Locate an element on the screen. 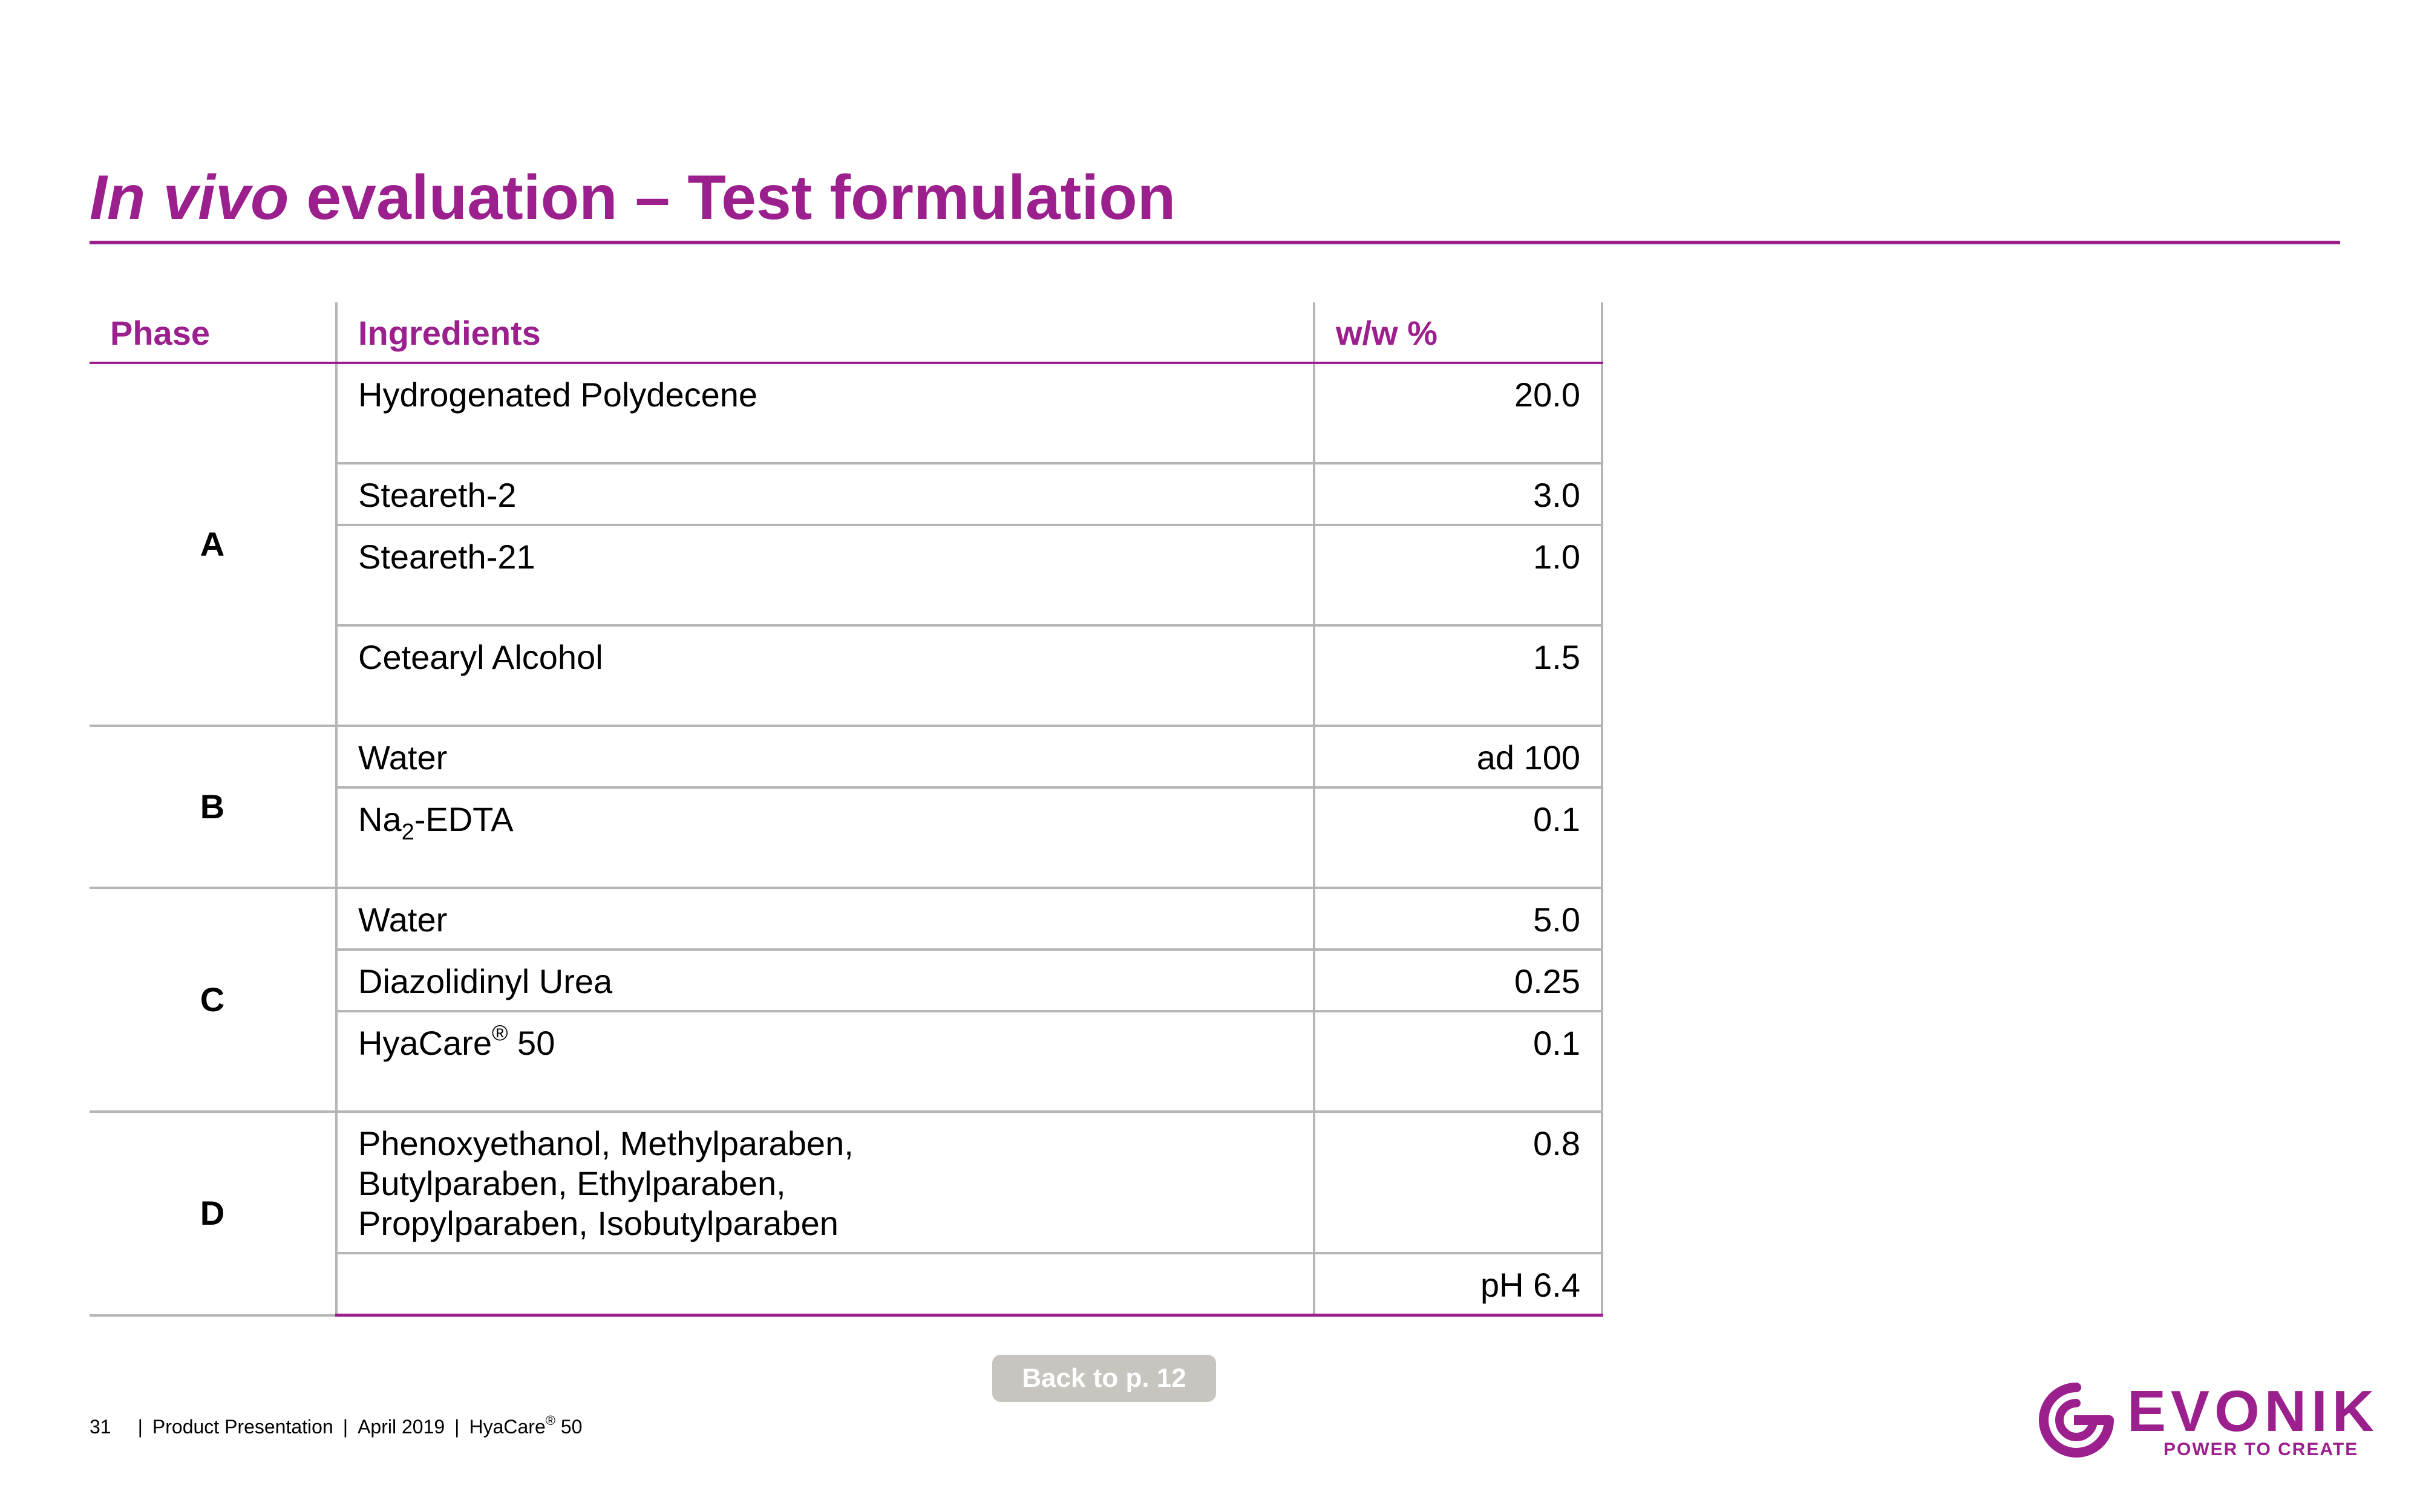  ingredient-prefix: Na is located at coordinates (380, 819).